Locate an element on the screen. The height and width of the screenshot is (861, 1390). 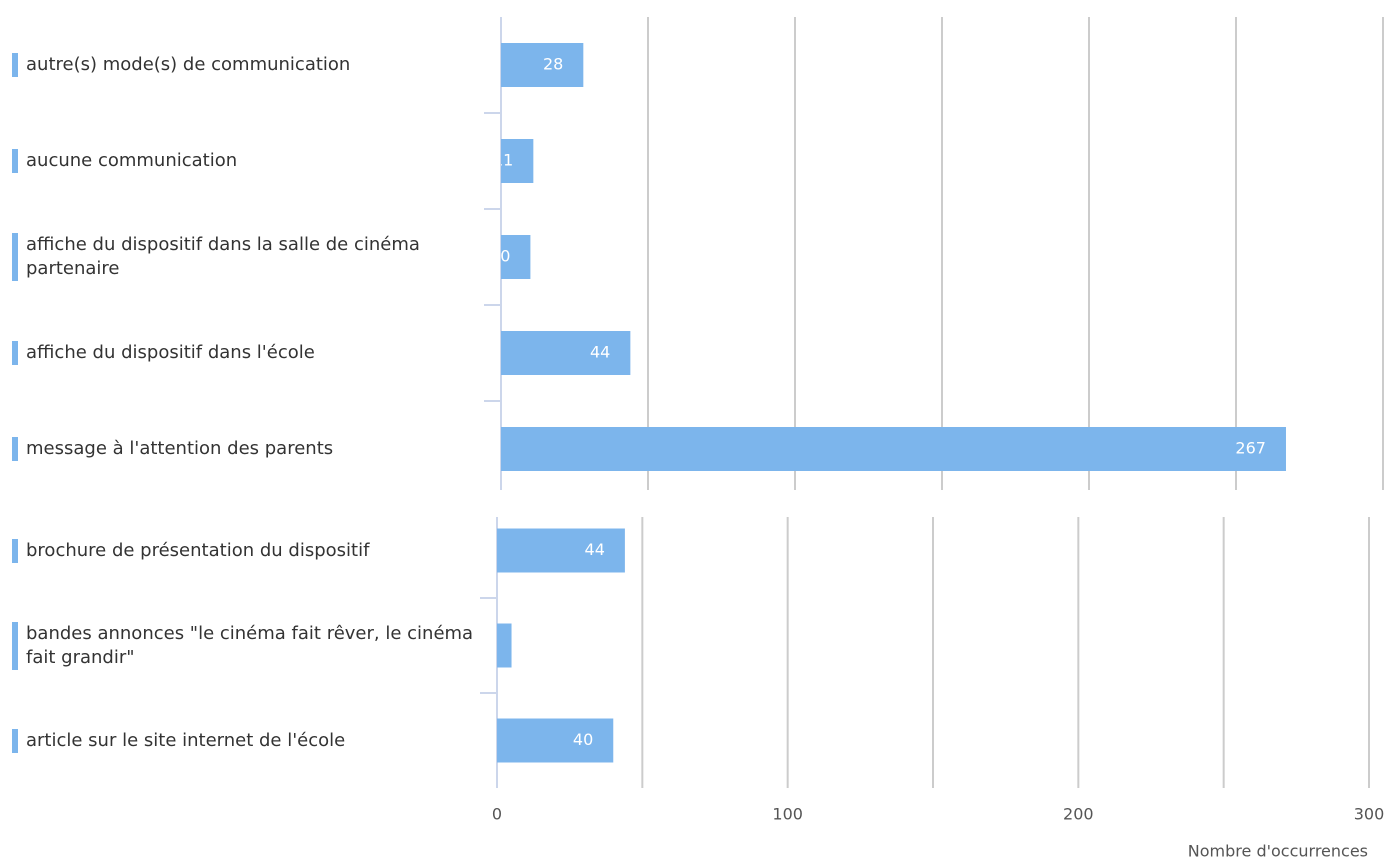
x-axis-label: Nombre d'occurrences is located at coordinates (1278, 851).